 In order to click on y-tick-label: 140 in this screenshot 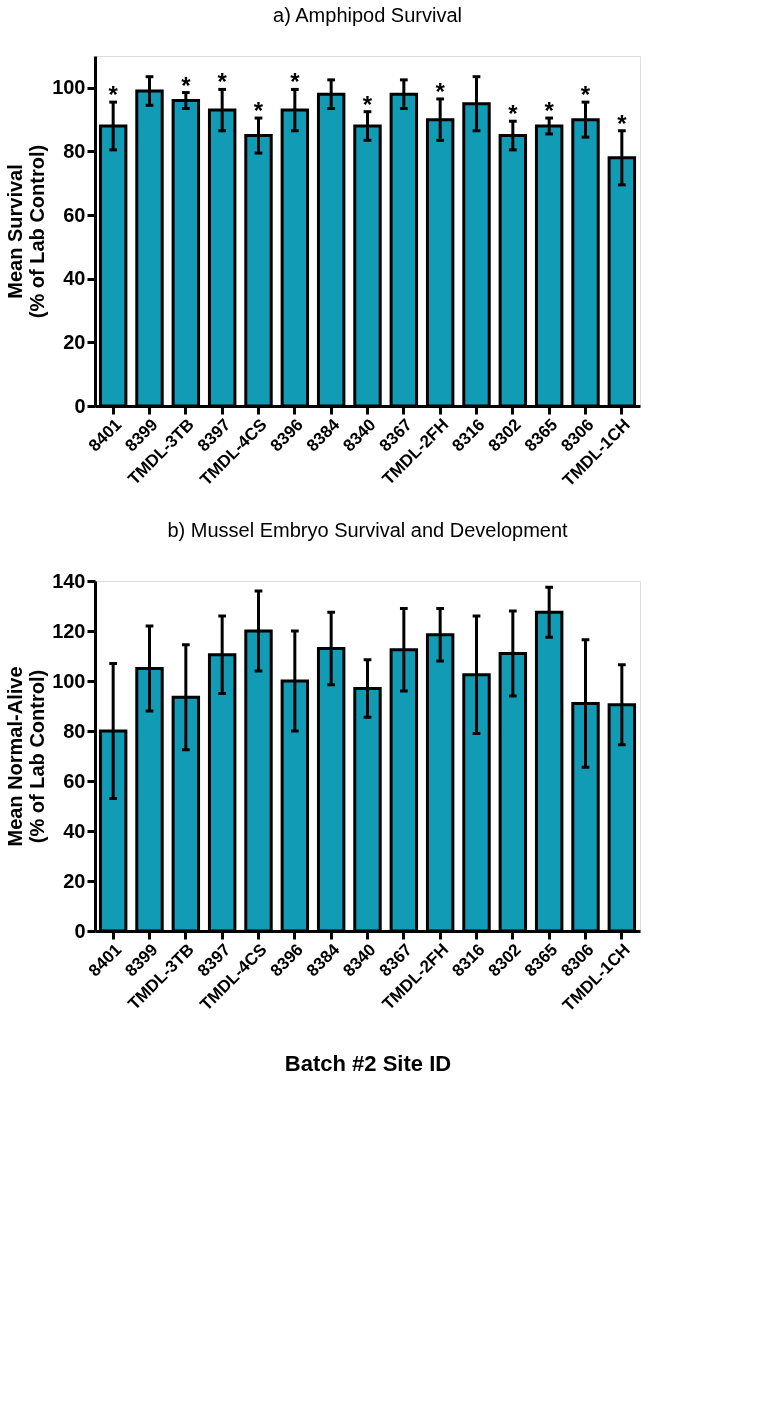, I will do `click(69, 580)`.